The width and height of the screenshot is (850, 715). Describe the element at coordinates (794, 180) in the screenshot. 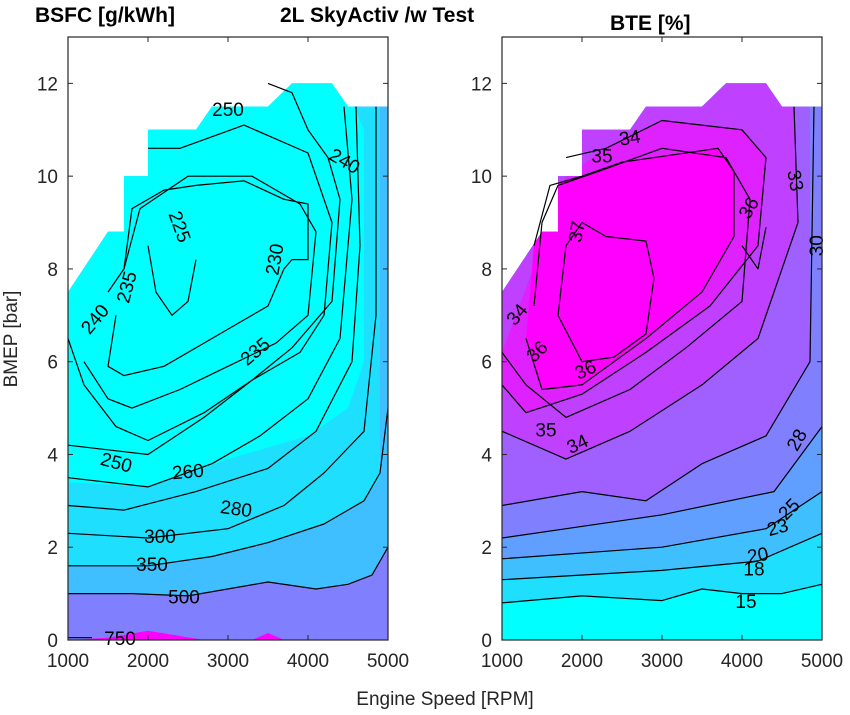

I see `contour-label: 33` at that location.